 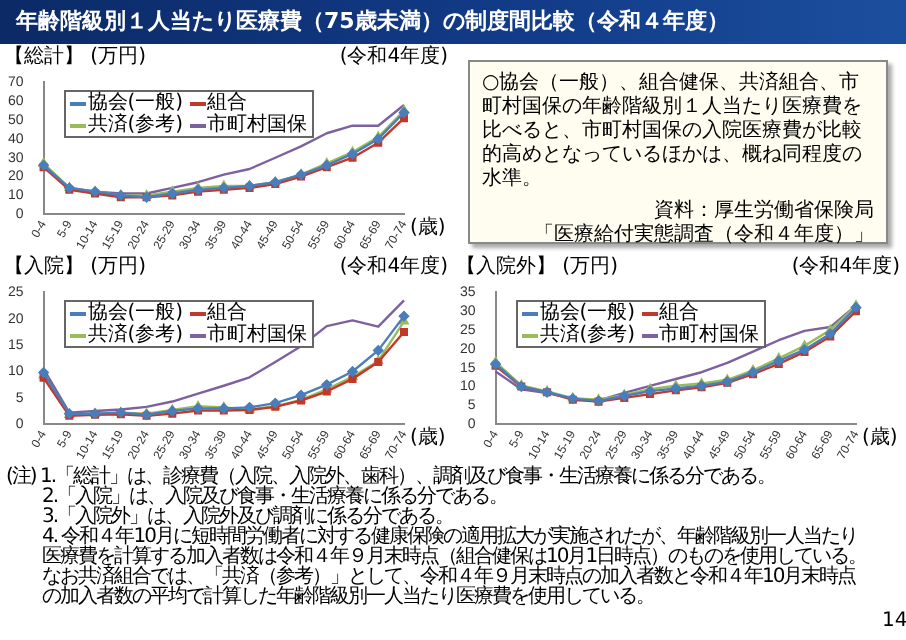 What do you see at coordinates (449, 587) in the screenshot?
I see `text: なお共済組合では、「共済（参考）」として、令和４年９月末時点の加入者数と令和４年10月末時点の加入者数の平均で計算した年齢階級別一人当たり医療費を使用している。` at bounding box center [449, 587].